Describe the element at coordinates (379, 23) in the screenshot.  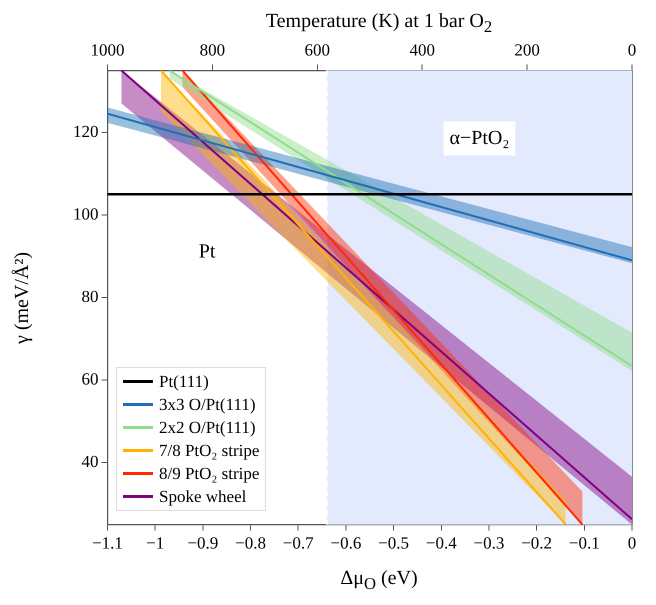
I see `x2-axis-title: Temperature (K) at 1 bar O$_{2}$` at that location.